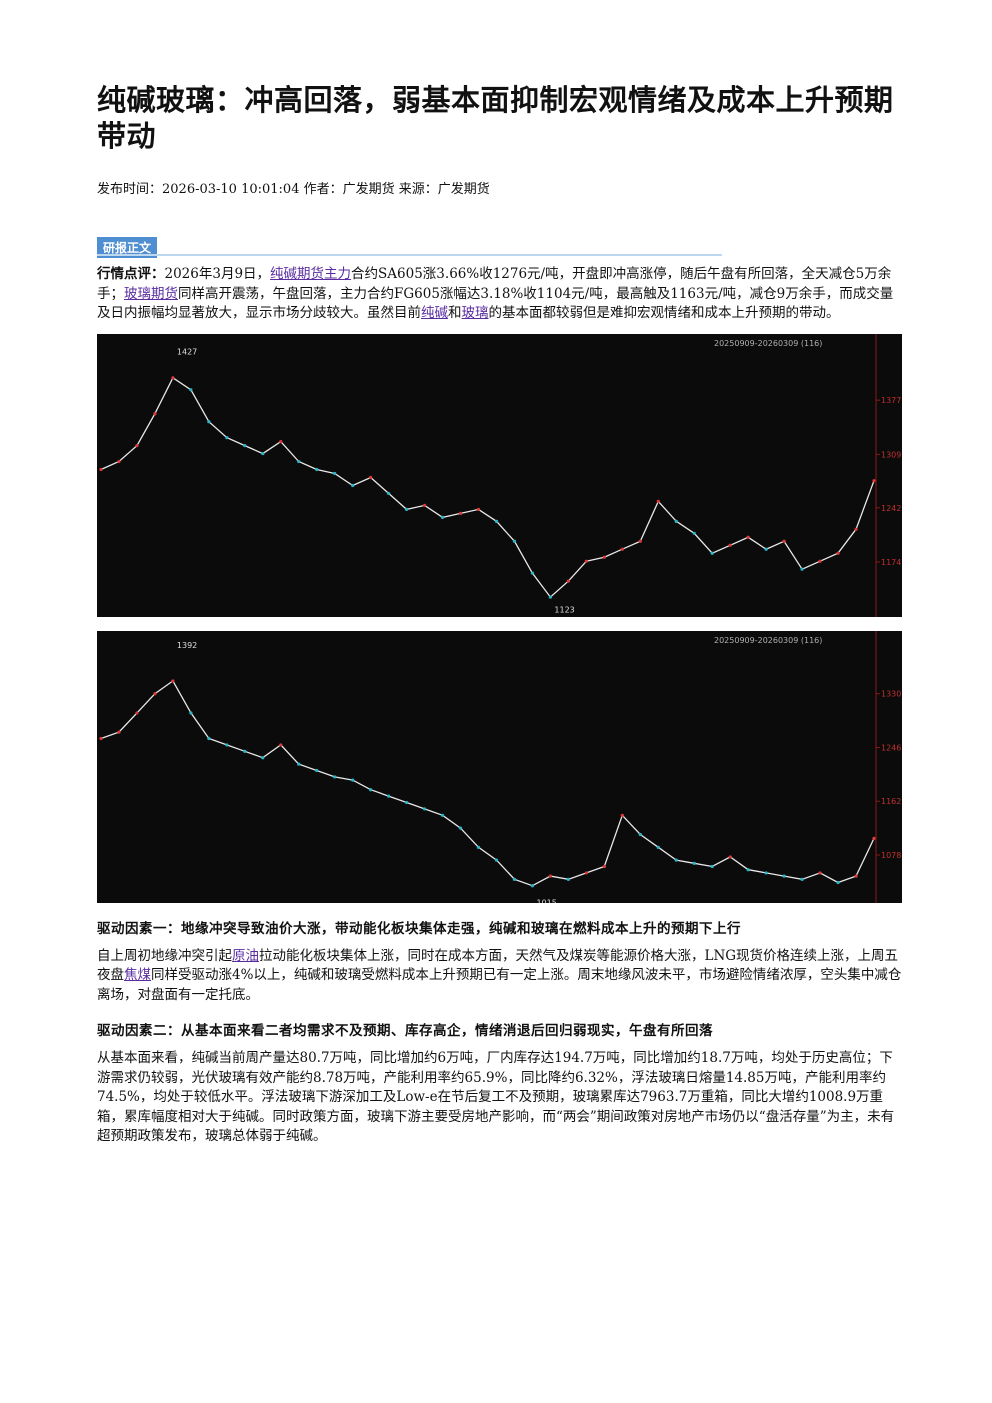  Describe the element at coordinates (891, 693) in the screenshot. I see `y-tick-label: 1330` at that location.